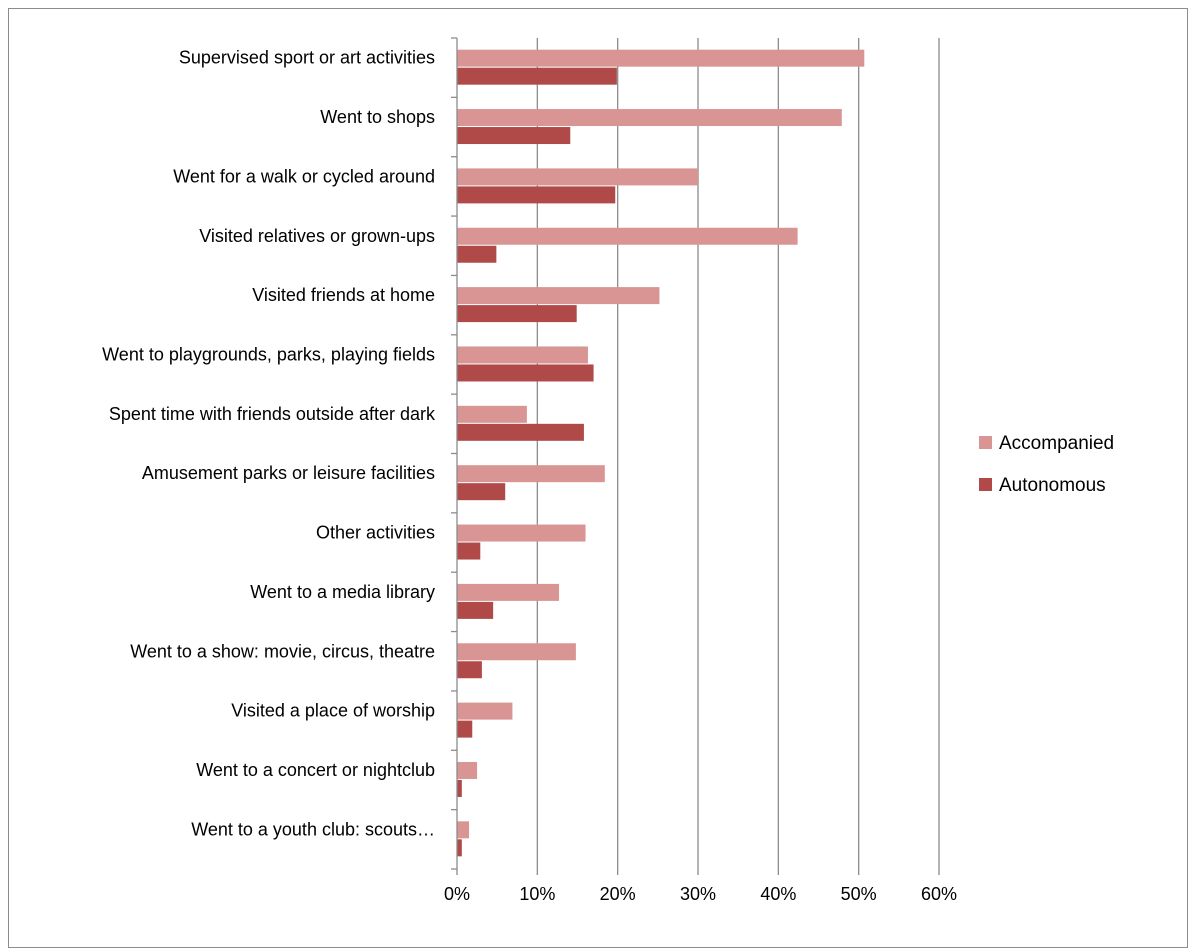 Image resolution: width=1192 pixels, height=948 pixels. I want to click on x-tick-label: 60%, so click(939, 894).